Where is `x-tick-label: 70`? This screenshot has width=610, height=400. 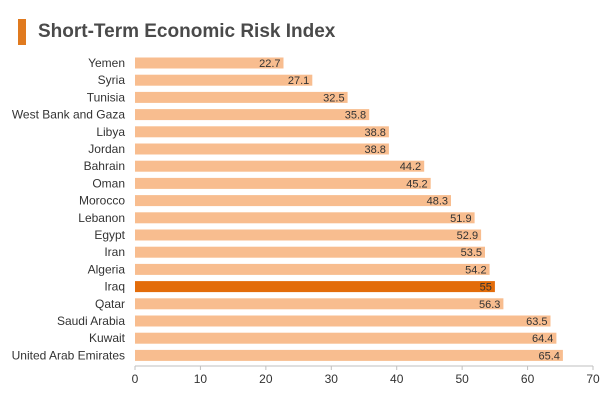 x-tick-label: 70 is located at coordinates (593, 379).